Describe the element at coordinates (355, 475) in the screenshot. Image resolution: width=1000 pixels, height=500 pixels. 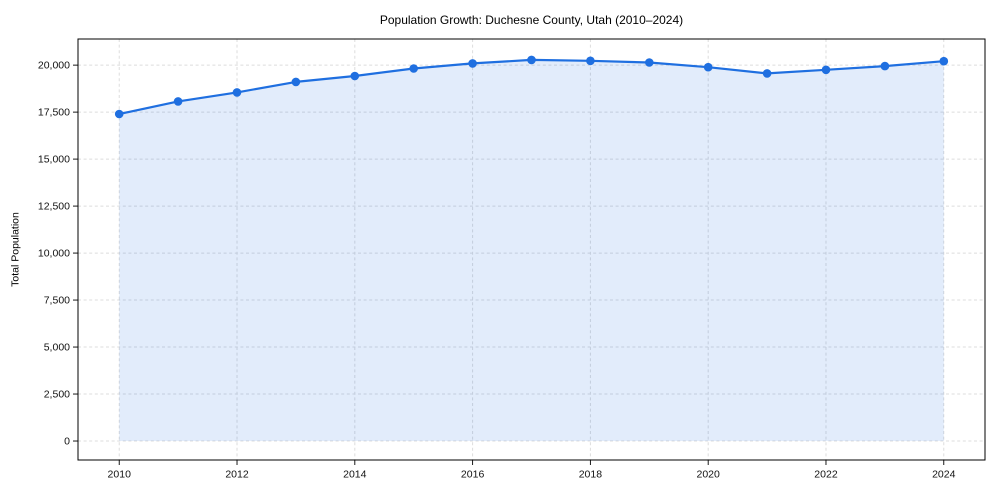
I see `x-tick-label: 2014` at that location.